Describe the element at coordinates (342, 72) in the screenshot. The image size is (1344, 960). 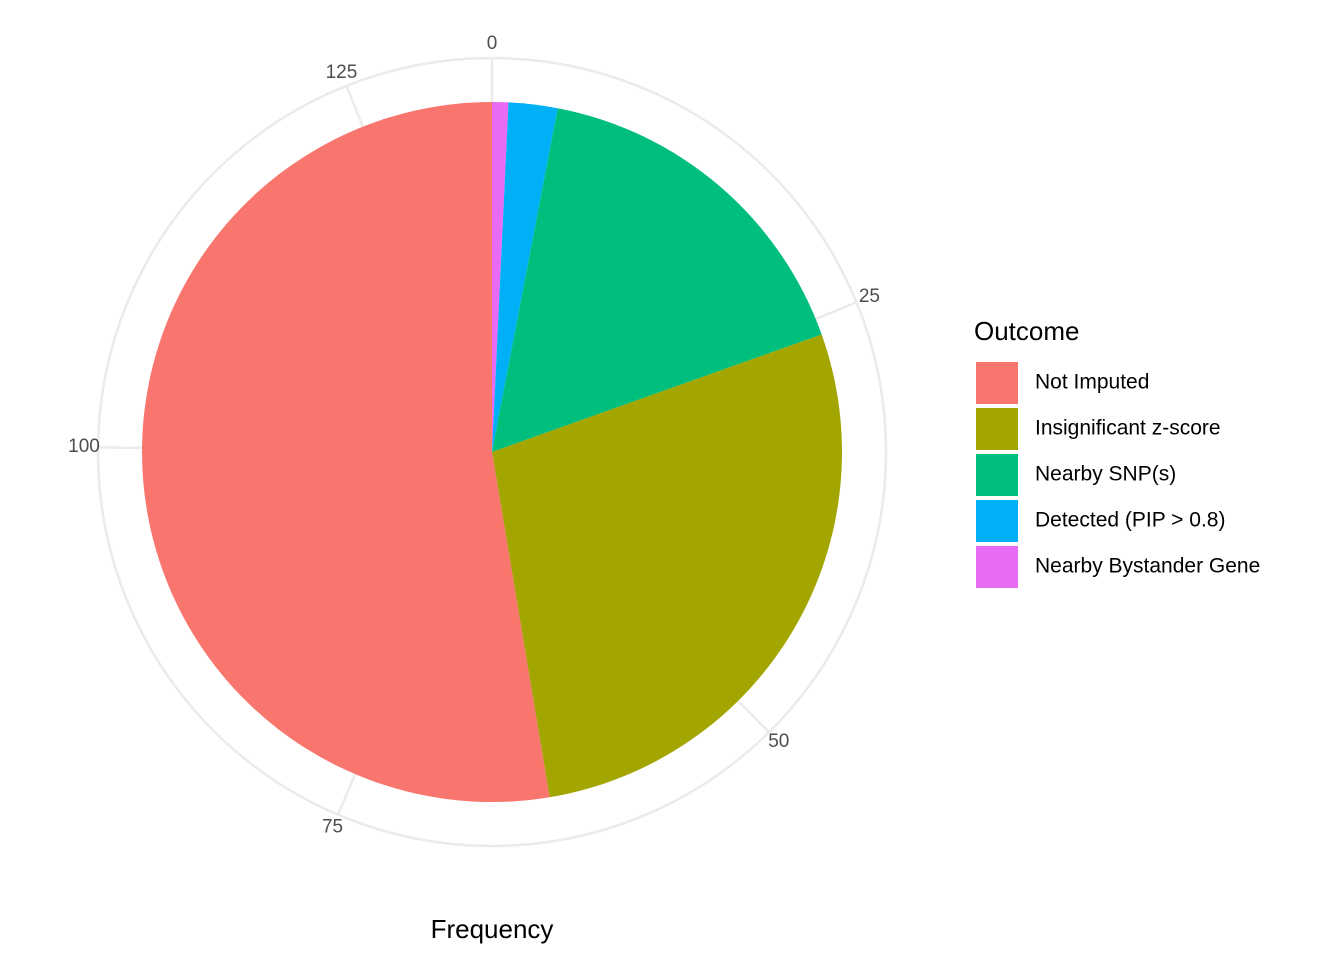
I see `tick-label: 125` at that location.